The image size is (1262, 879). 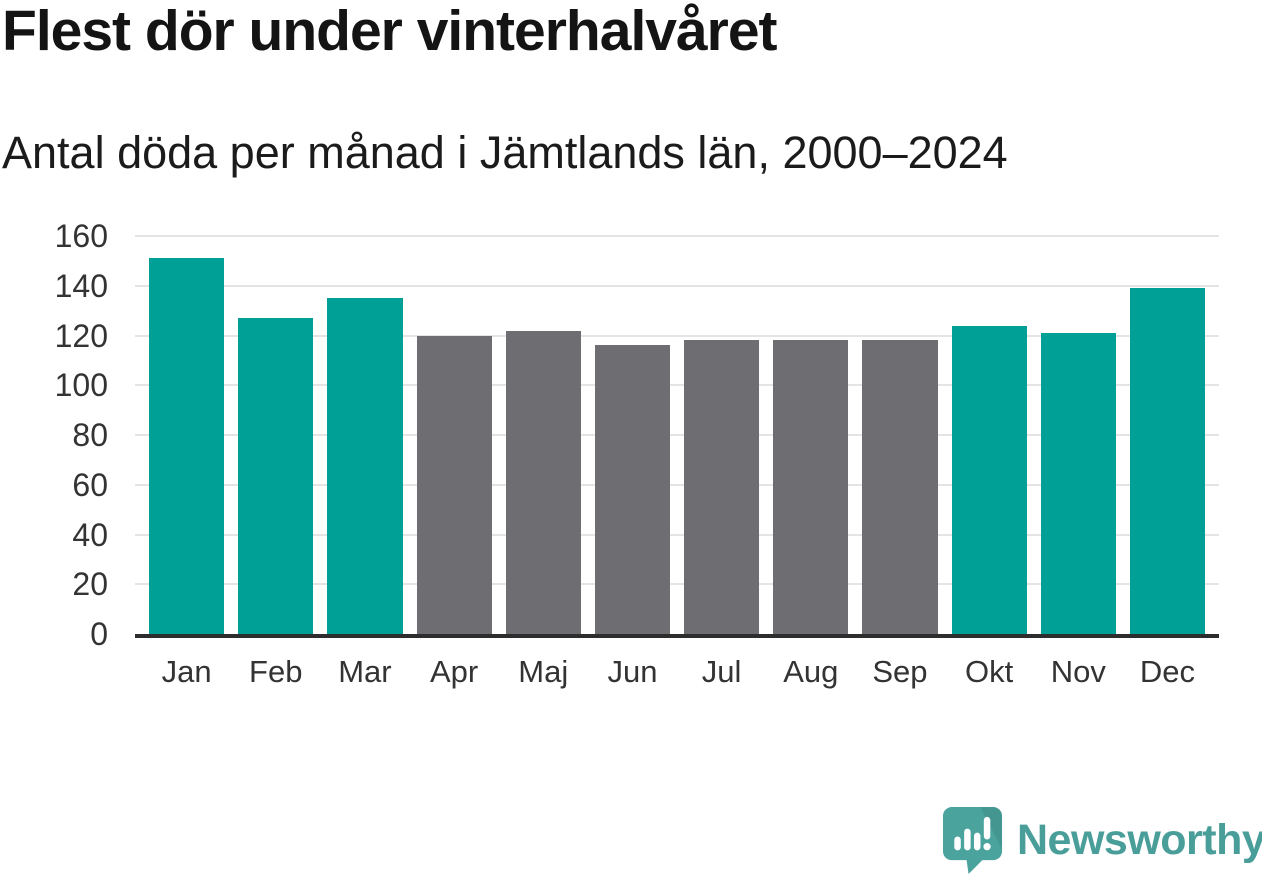 What do you see at coordinates (186, 671) in the screenshot?
I see `x-axis-tick-label-jan: Jan` at bounding box center [186, 671].